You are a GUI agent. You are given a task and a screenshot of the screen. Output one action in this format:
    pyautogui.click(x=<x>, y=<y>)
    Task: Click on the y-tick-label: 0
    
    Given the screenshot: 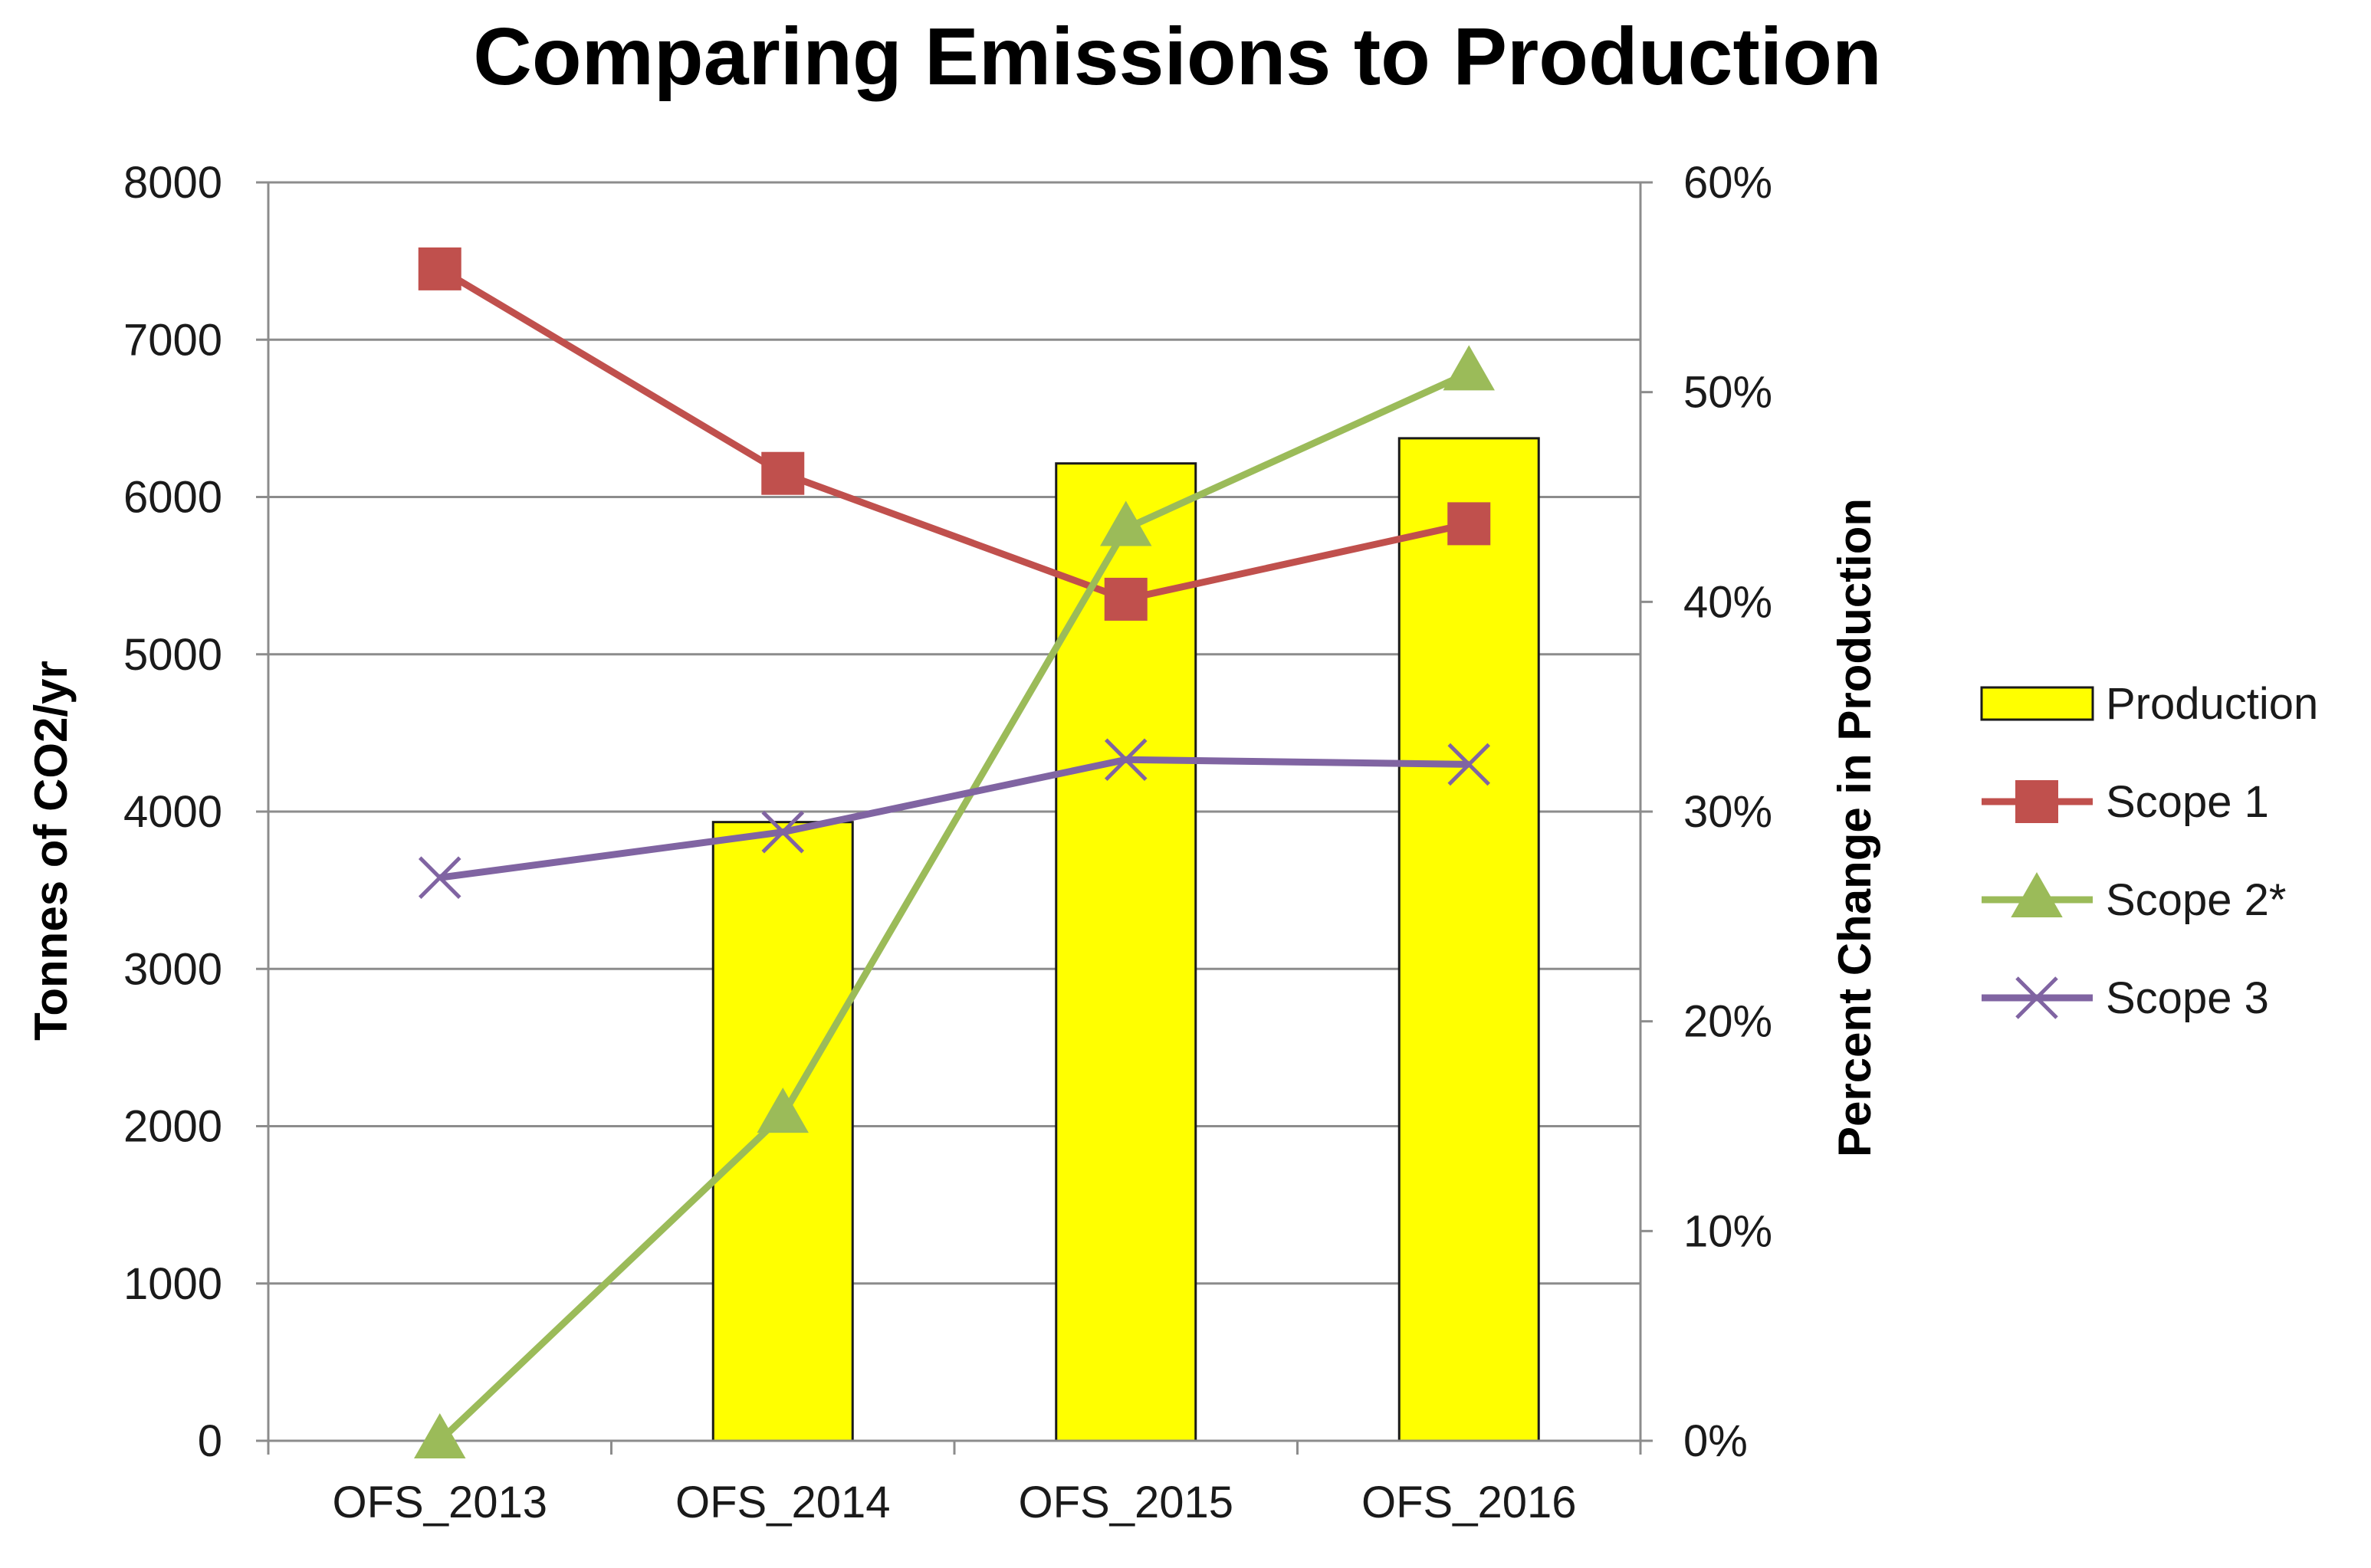 What is the action you would take?
    pyautogui.click(x=210, y=1441)
    